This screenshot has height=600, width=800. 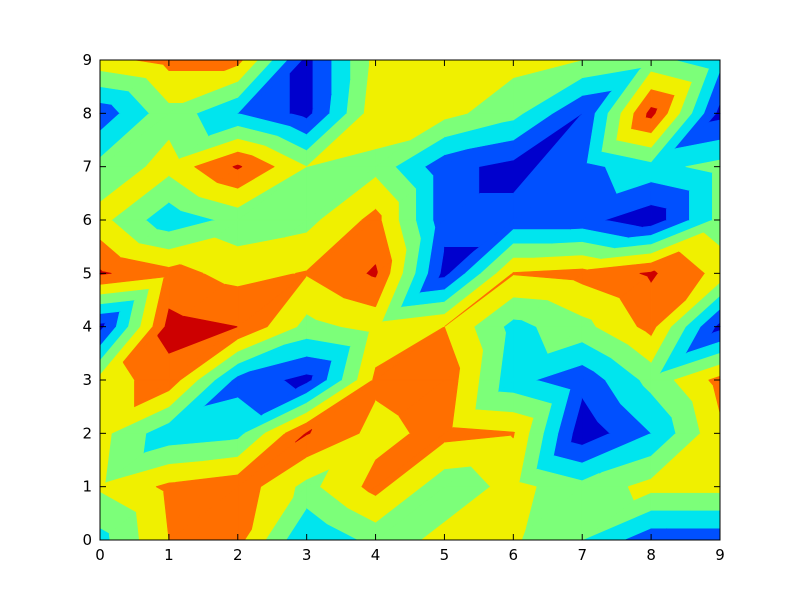 I want to click on x-tick-label: 2, so click(x=238, y=555).